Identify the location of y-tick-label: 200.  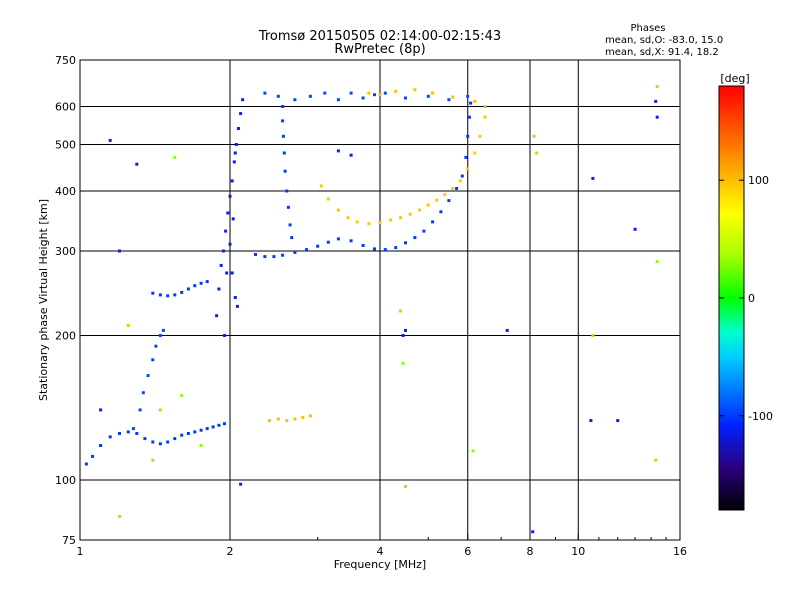
(65, 336).